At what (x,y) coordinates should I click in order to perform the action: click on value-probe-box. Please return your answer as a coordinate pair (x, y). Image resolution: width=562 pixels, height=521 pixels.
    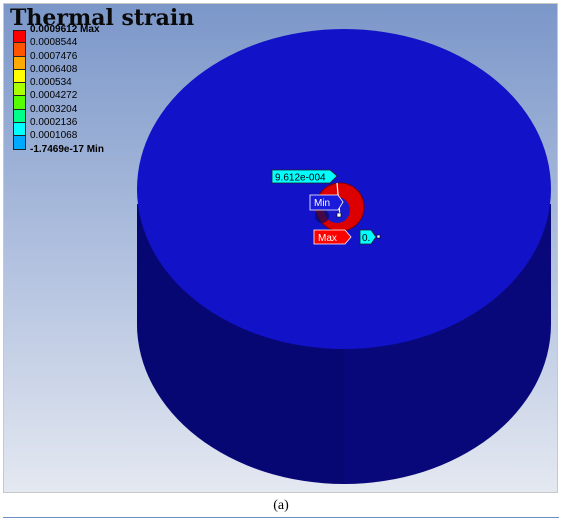
    Looking at the image, I should click on (304, 176).